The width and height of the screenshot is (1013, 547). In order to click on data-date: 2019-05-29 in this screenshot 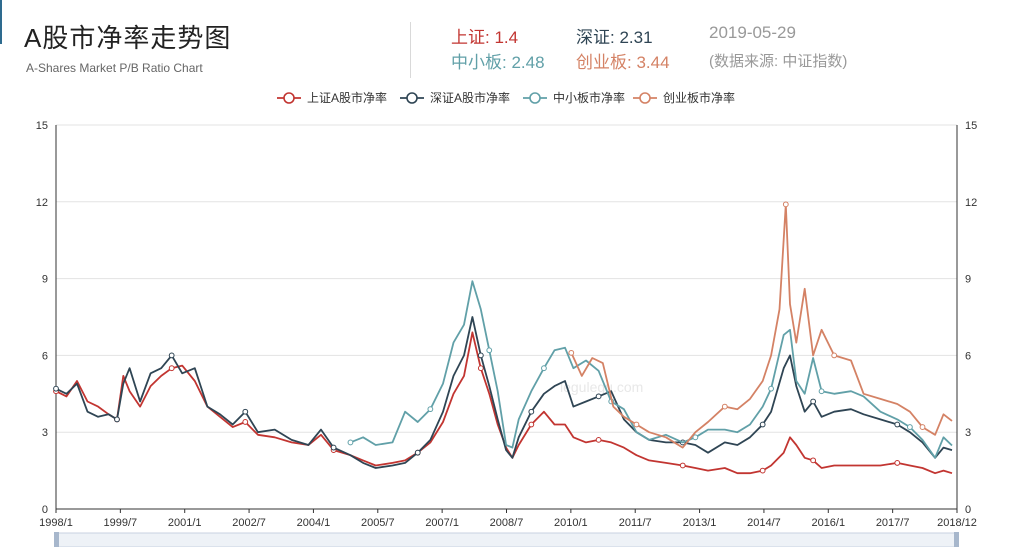, I will do `click(752, 32)`.